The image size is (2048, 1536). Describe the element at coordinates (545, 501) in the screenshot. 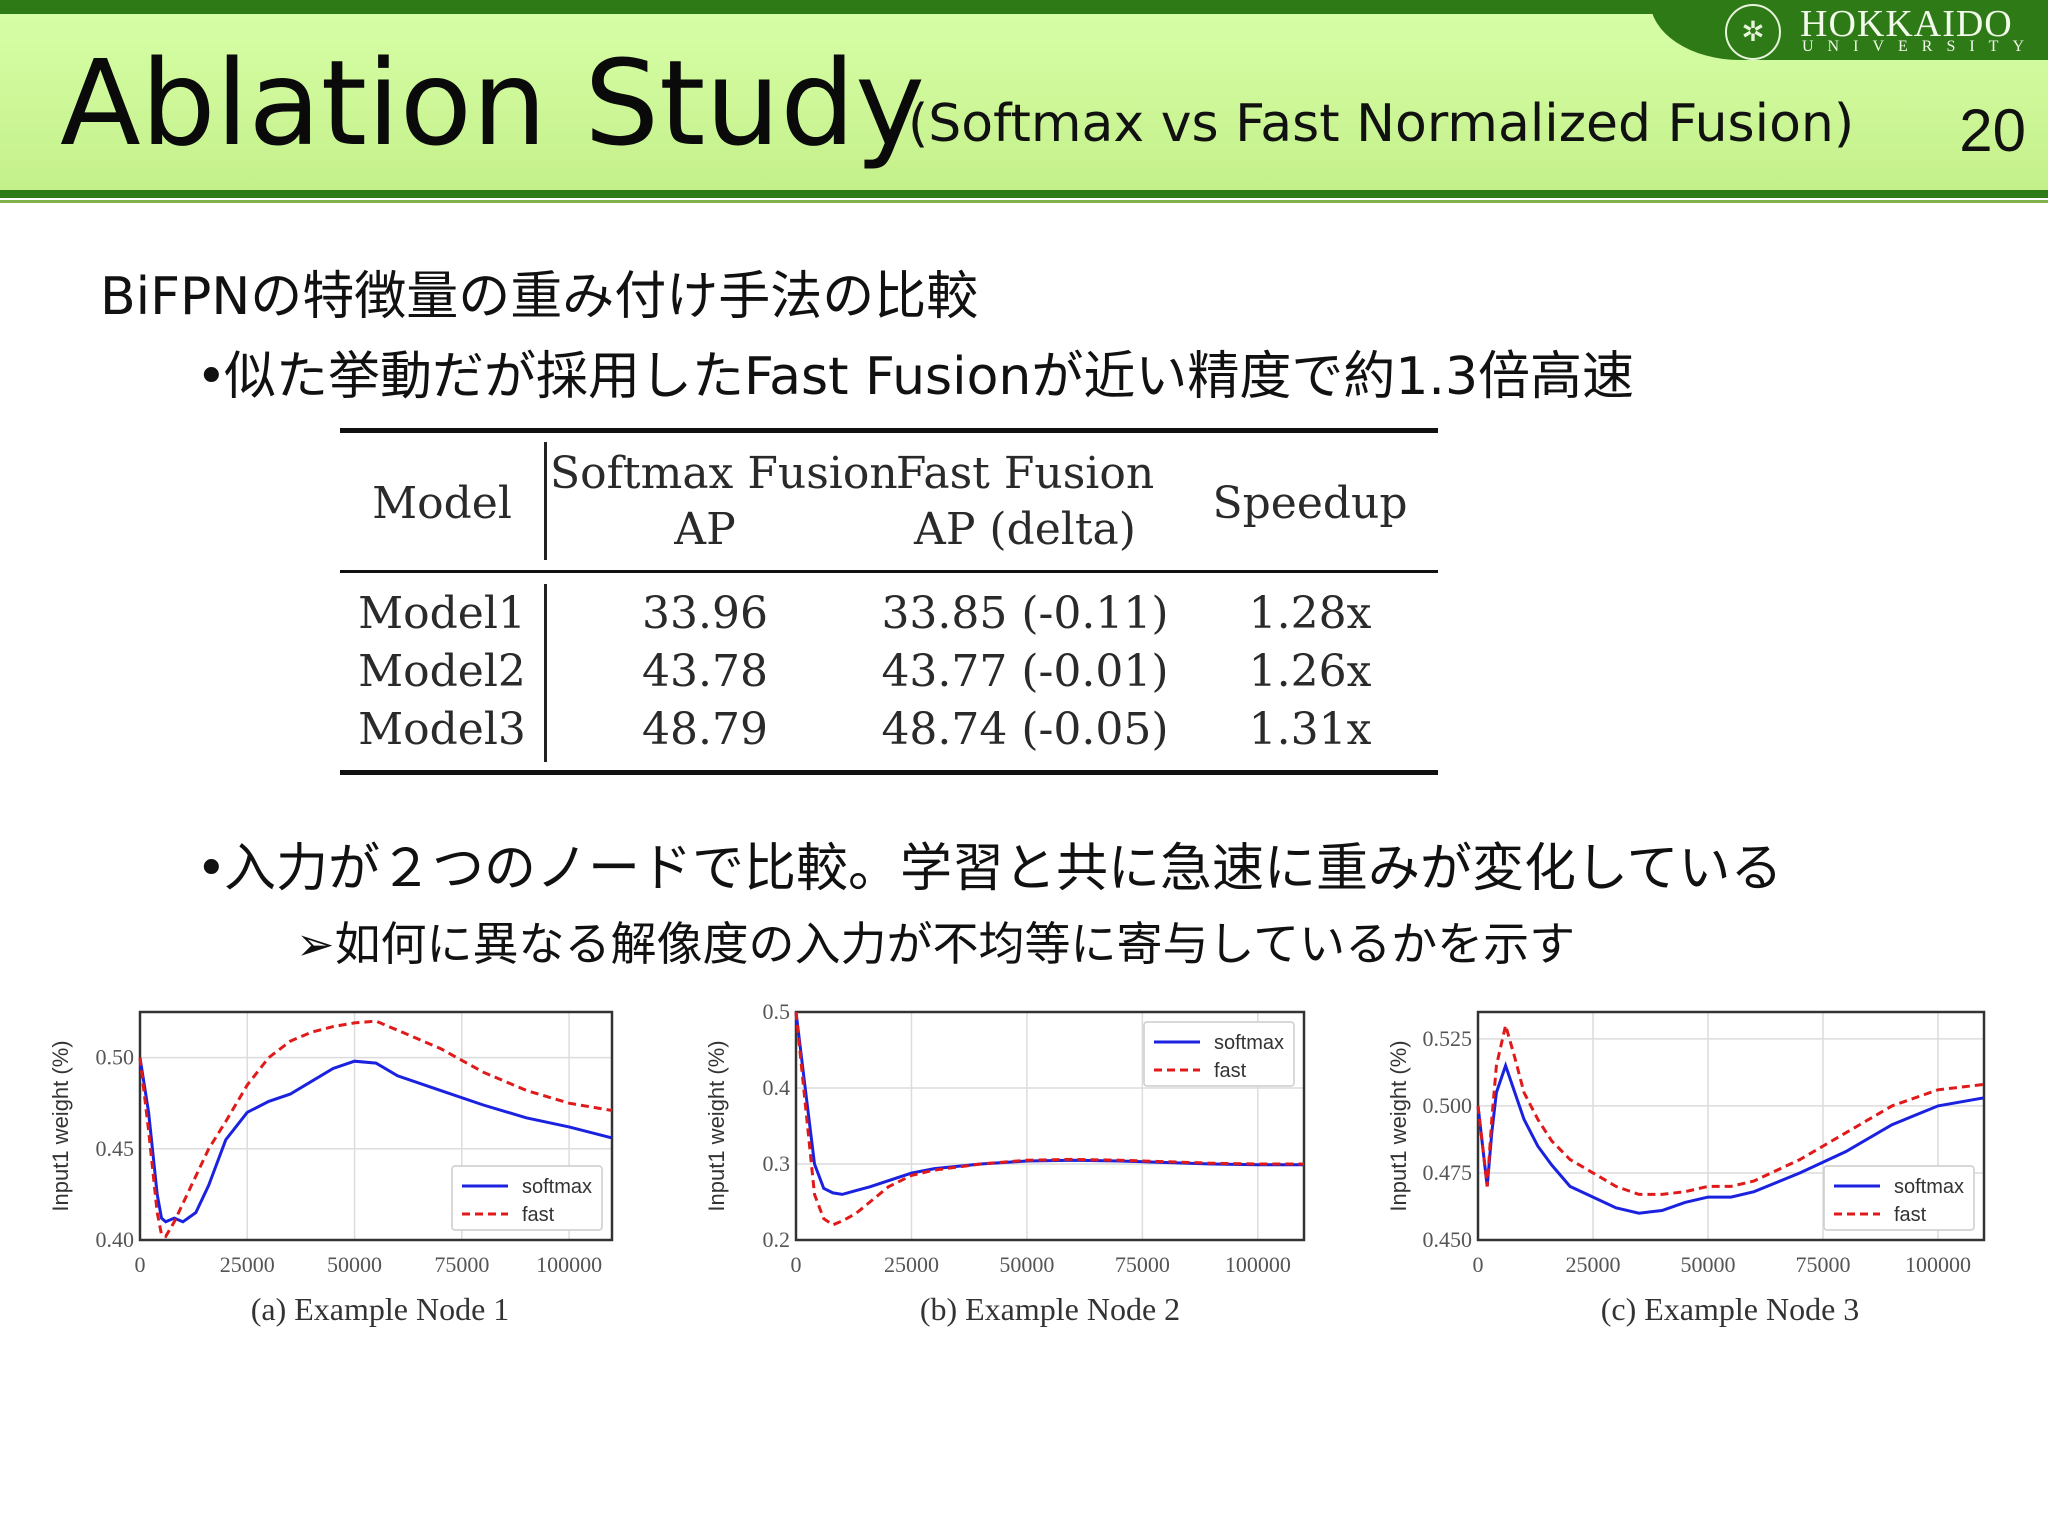

I see `table-header-vrule` at that location.